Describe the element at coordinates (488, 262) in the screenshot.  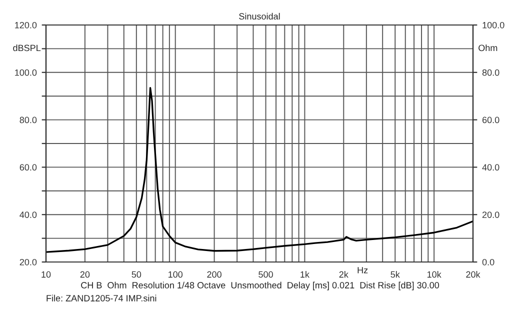
I see `y2-tick-label: 0.0` at that location.